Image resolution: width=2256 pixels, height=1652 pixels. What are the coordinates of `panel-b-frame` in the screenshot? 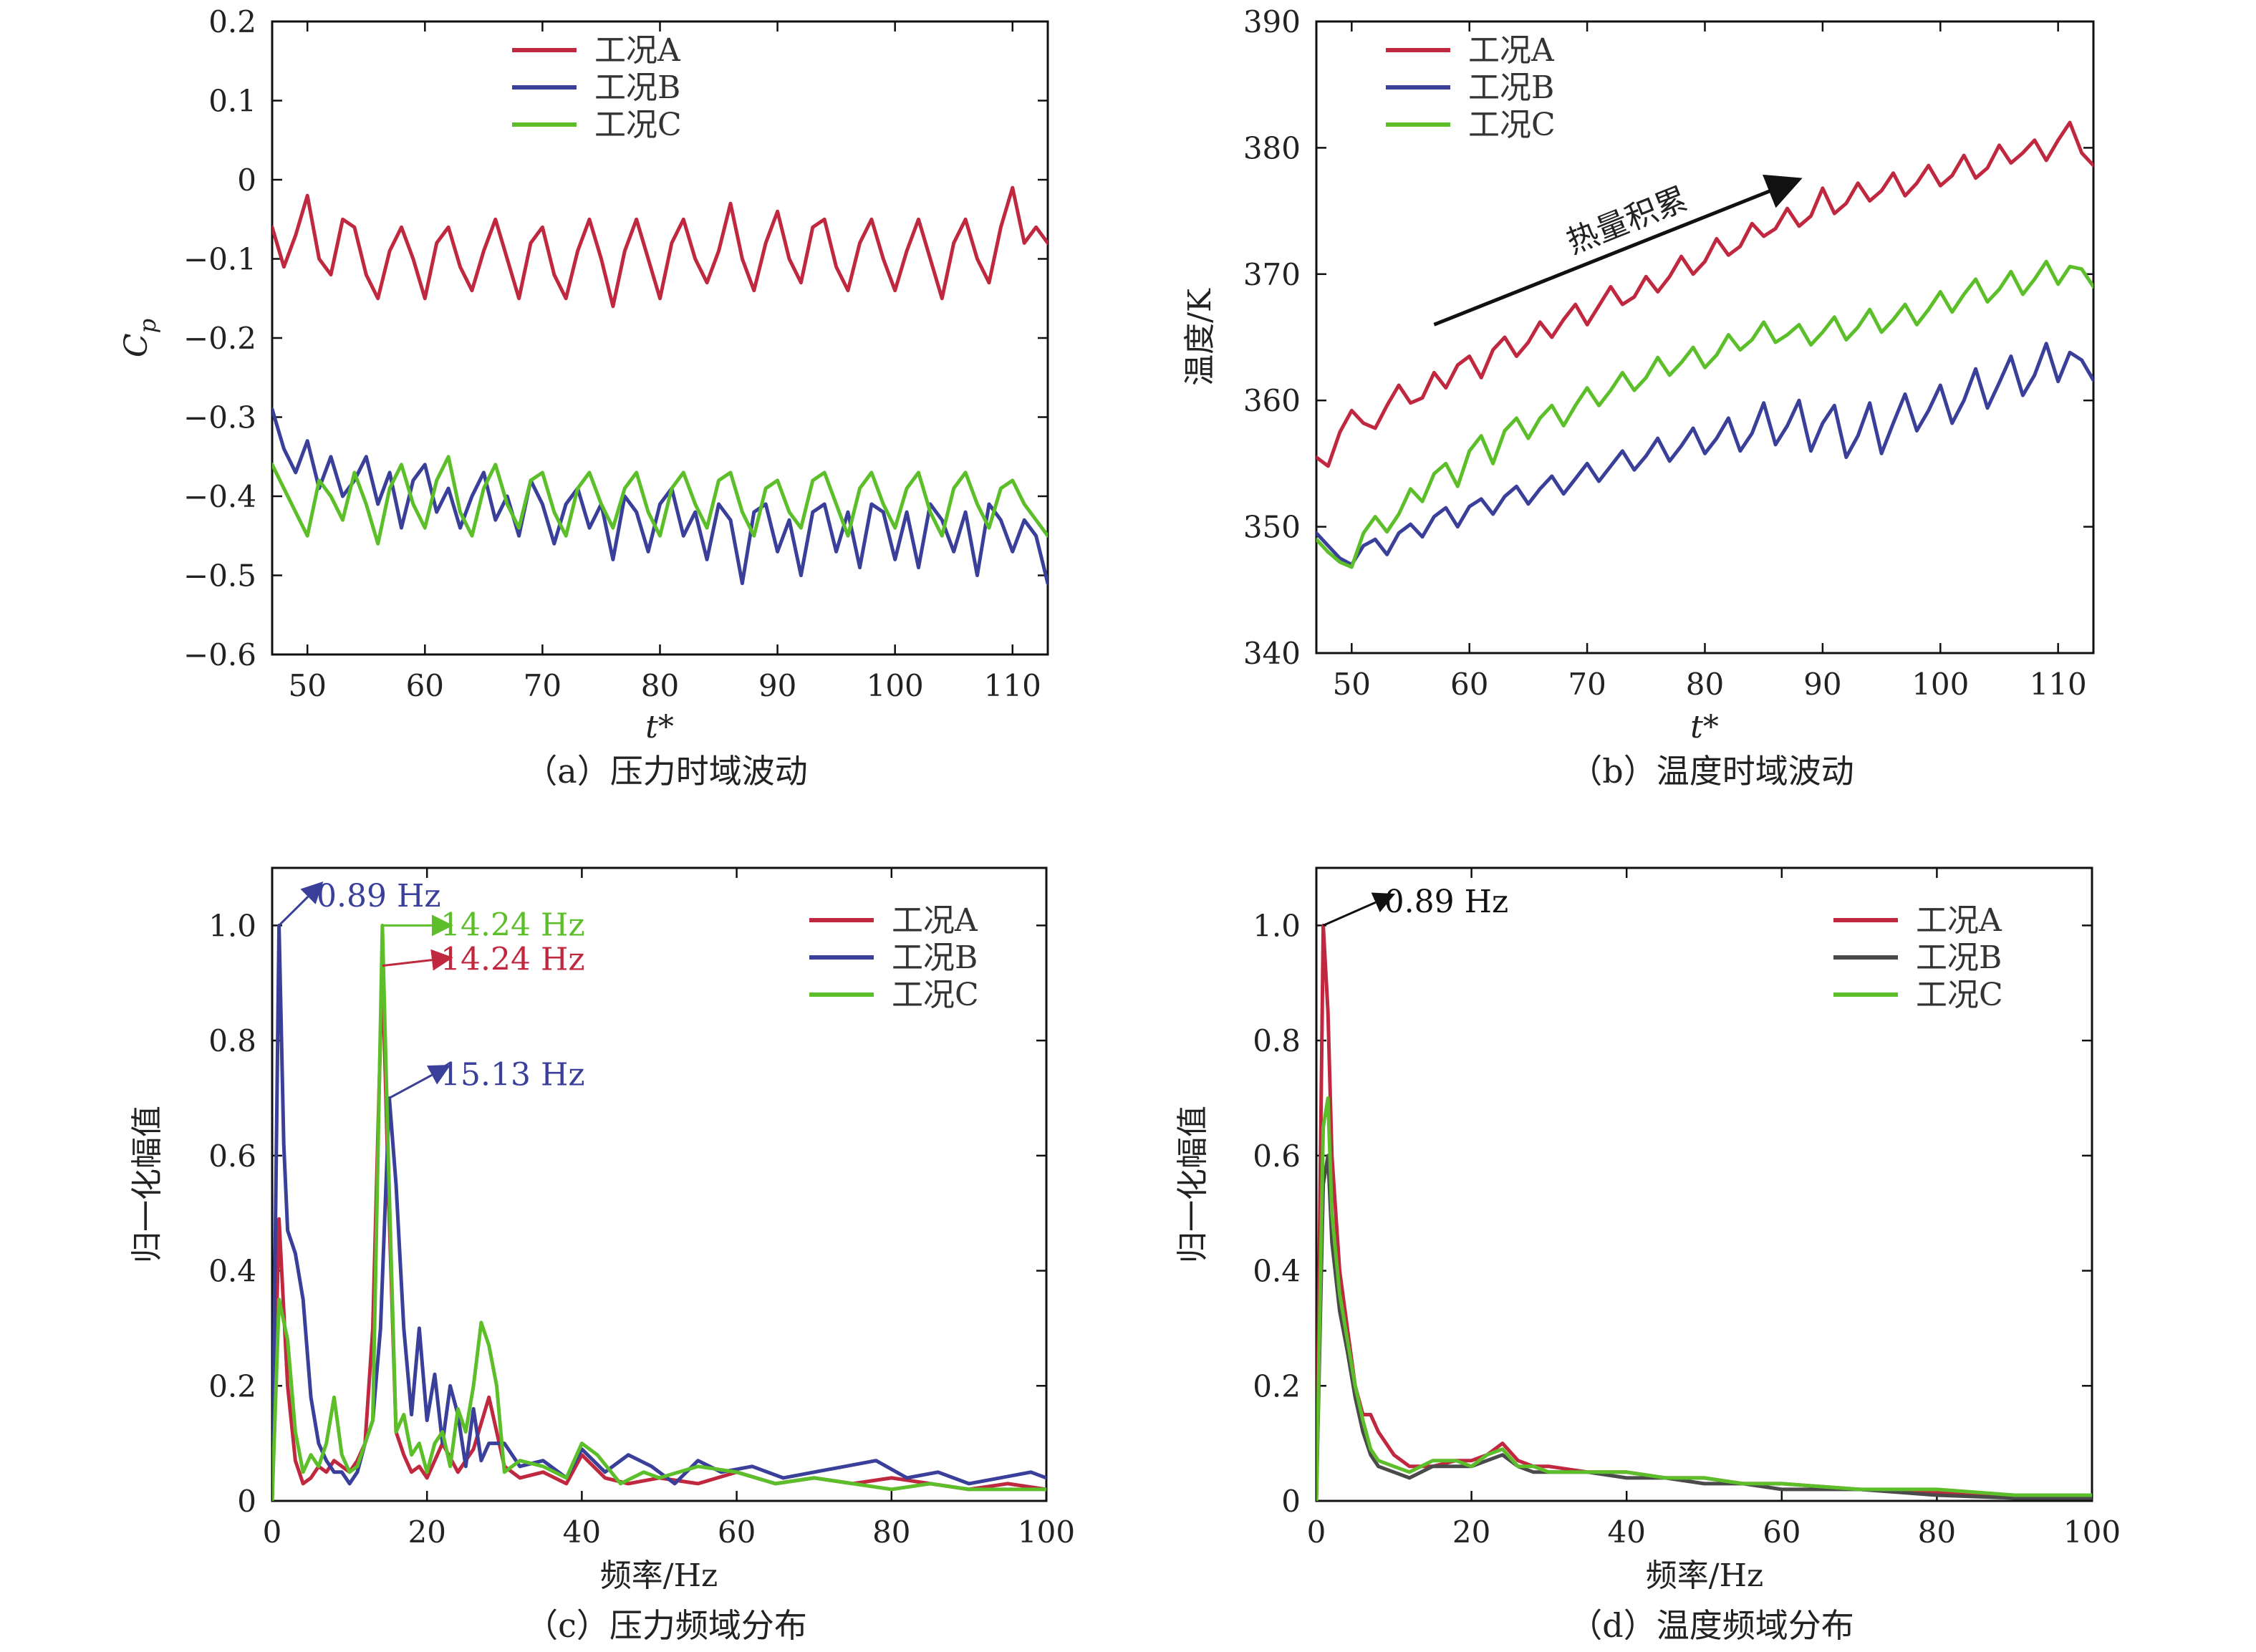 It's located at (1705, 337).